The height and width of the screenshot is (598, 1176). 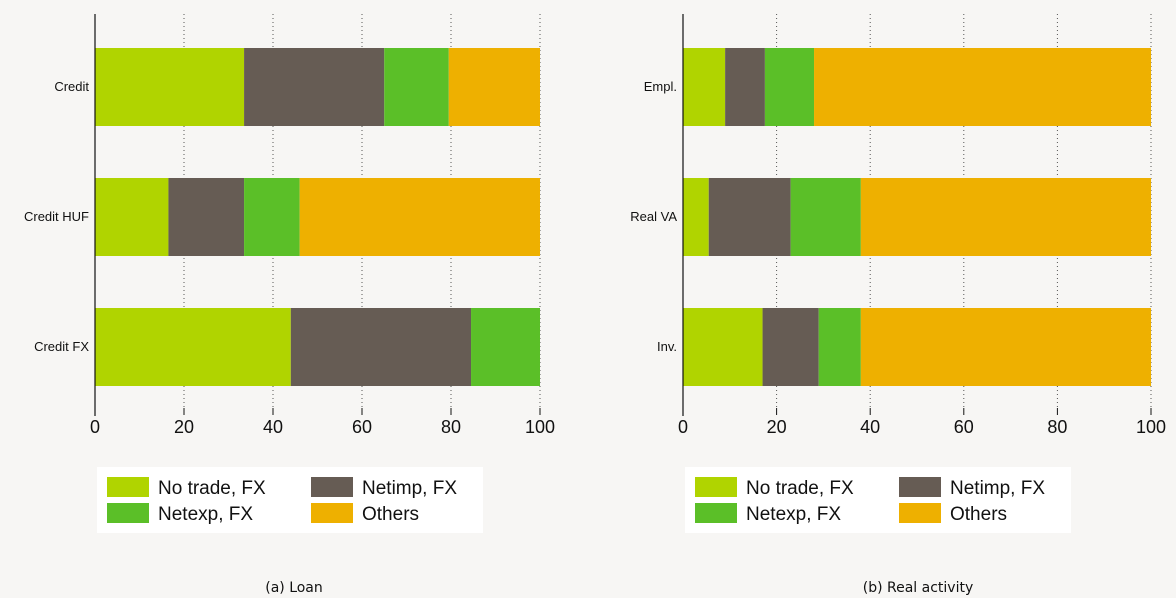 I want to click on bar-no-trade-fx-credit, so click(x=170, y=87).